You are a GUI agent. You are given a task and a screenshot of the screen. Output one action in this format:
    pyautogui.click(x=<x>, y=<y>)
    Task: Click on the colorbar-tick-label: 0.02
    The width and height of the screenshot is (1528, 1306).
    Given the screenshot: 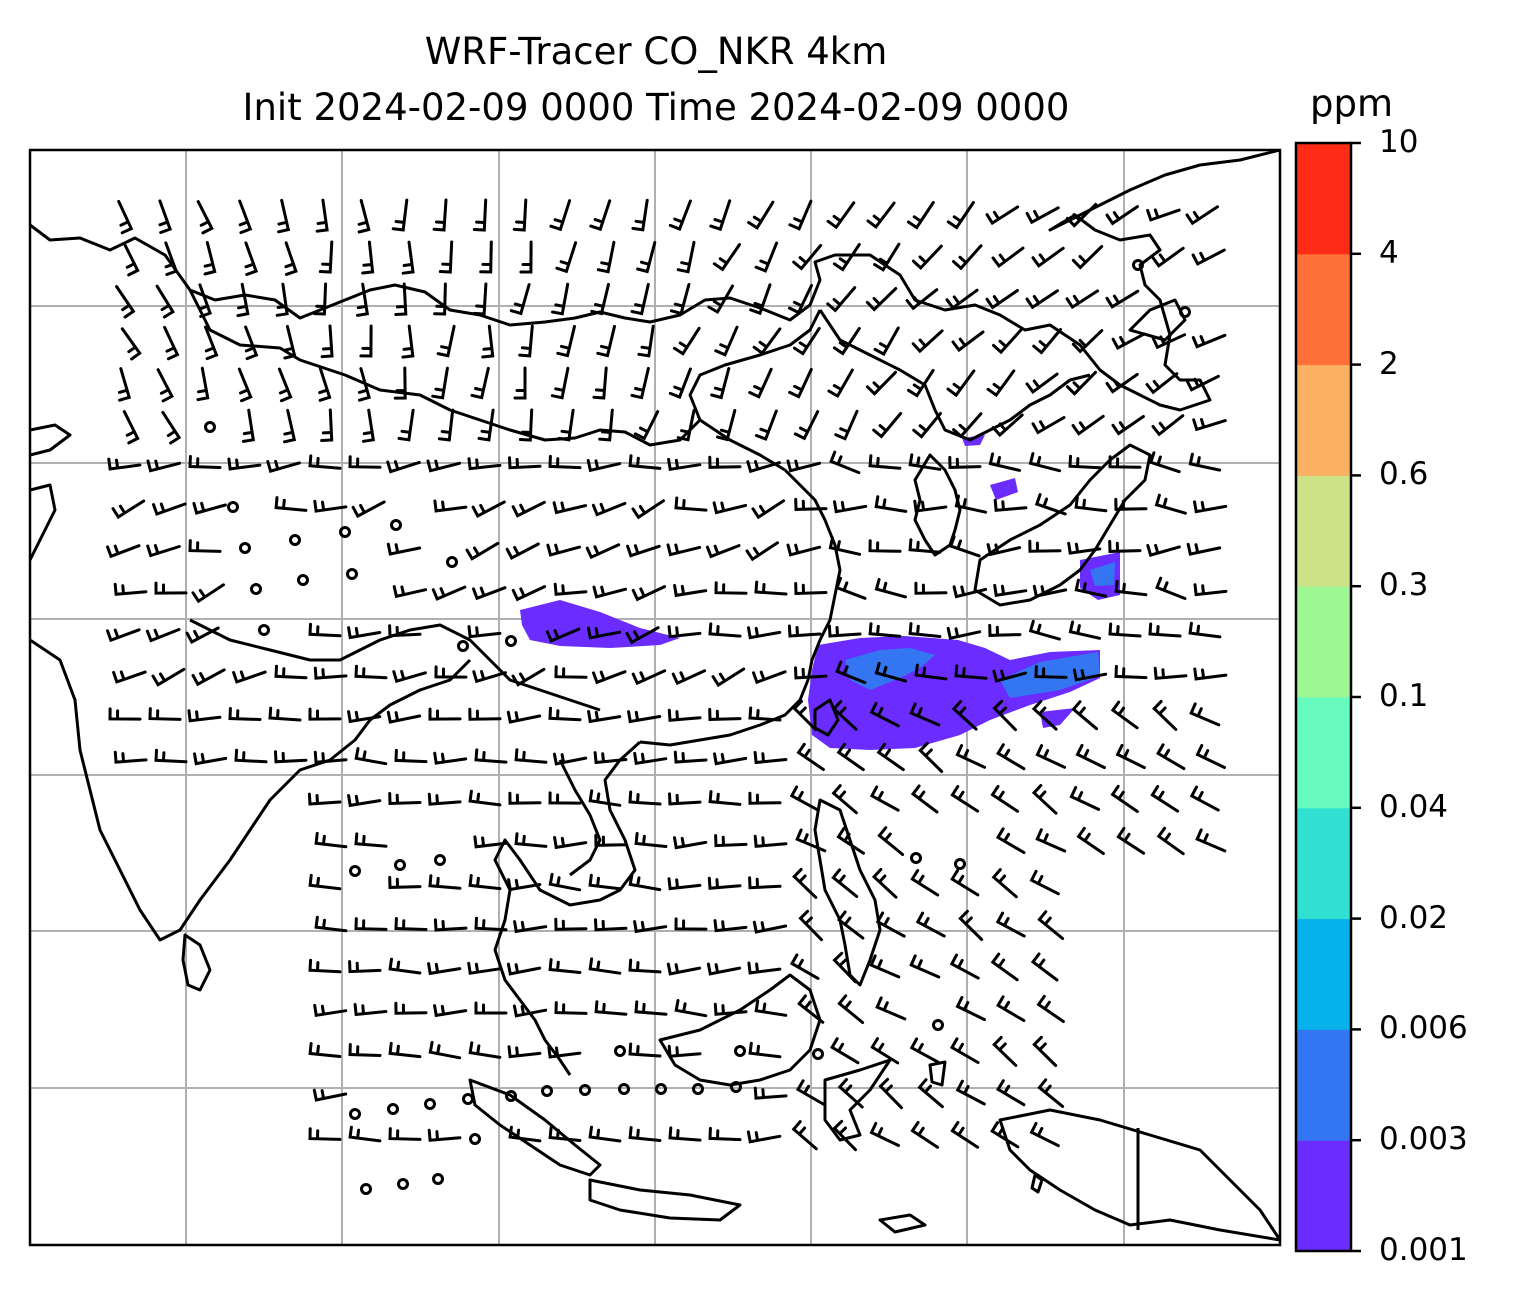 What is the action you would take?
    pyautogui.click(x=1414, y=917)
    